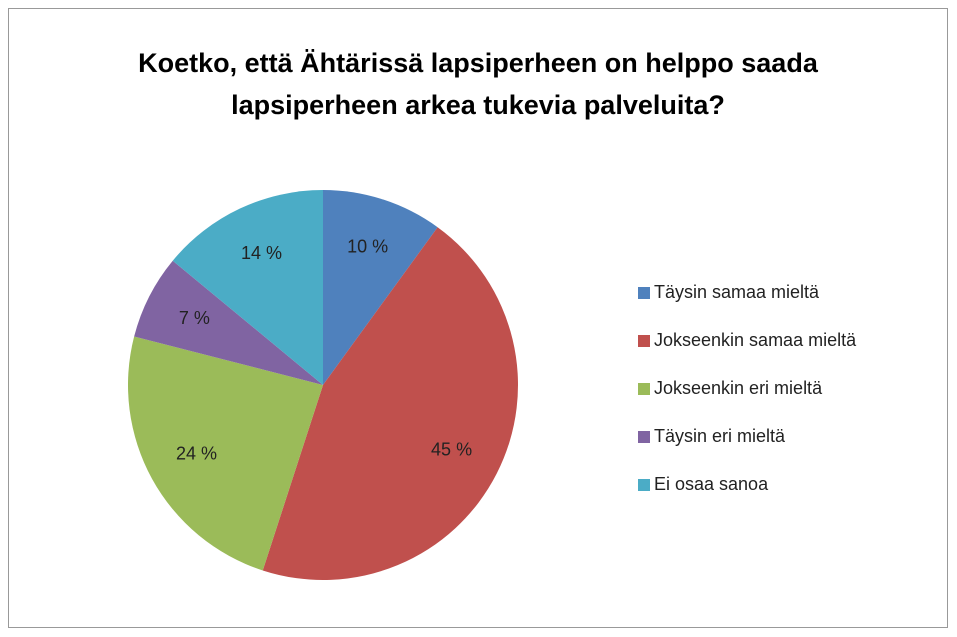  Describe the element at coordinates (194, 318) in the screenshot. I see `data-label: 7 %` at that location.